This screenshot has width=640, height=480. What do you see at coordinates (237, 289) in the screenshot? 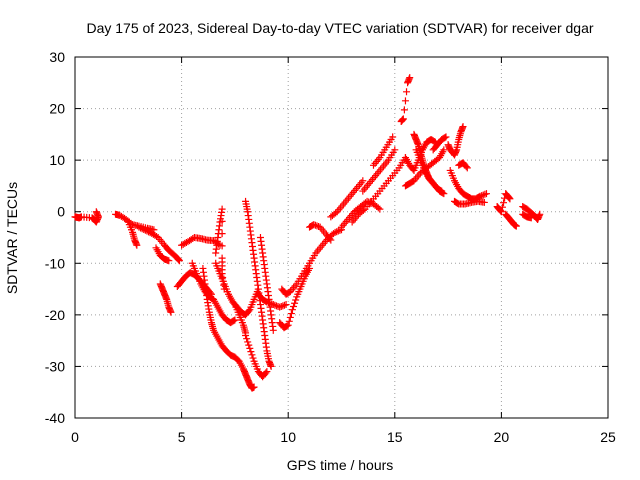
I see `series-arc-l` at bounding box center [237, 289].